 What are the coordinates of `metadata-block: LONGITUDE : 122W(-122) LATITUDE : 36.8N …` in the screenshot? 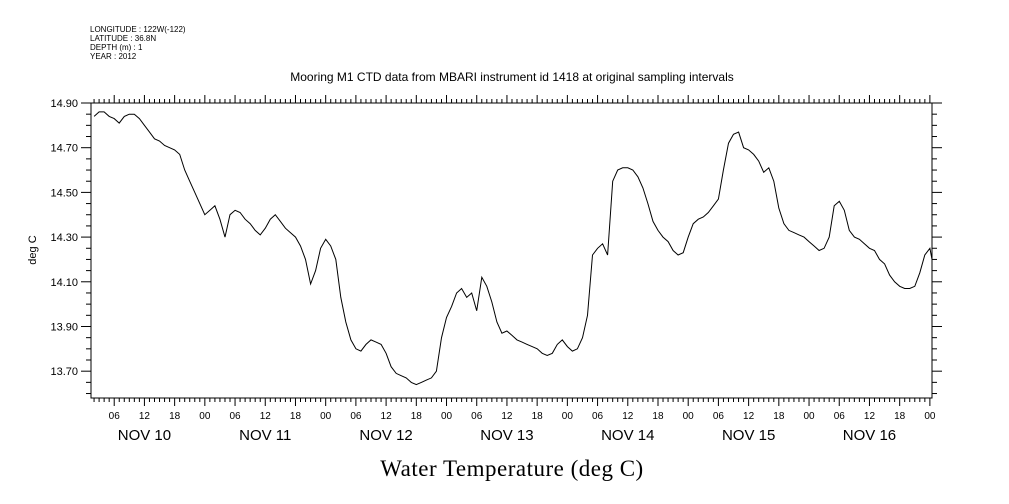 It's located at (138, 43).